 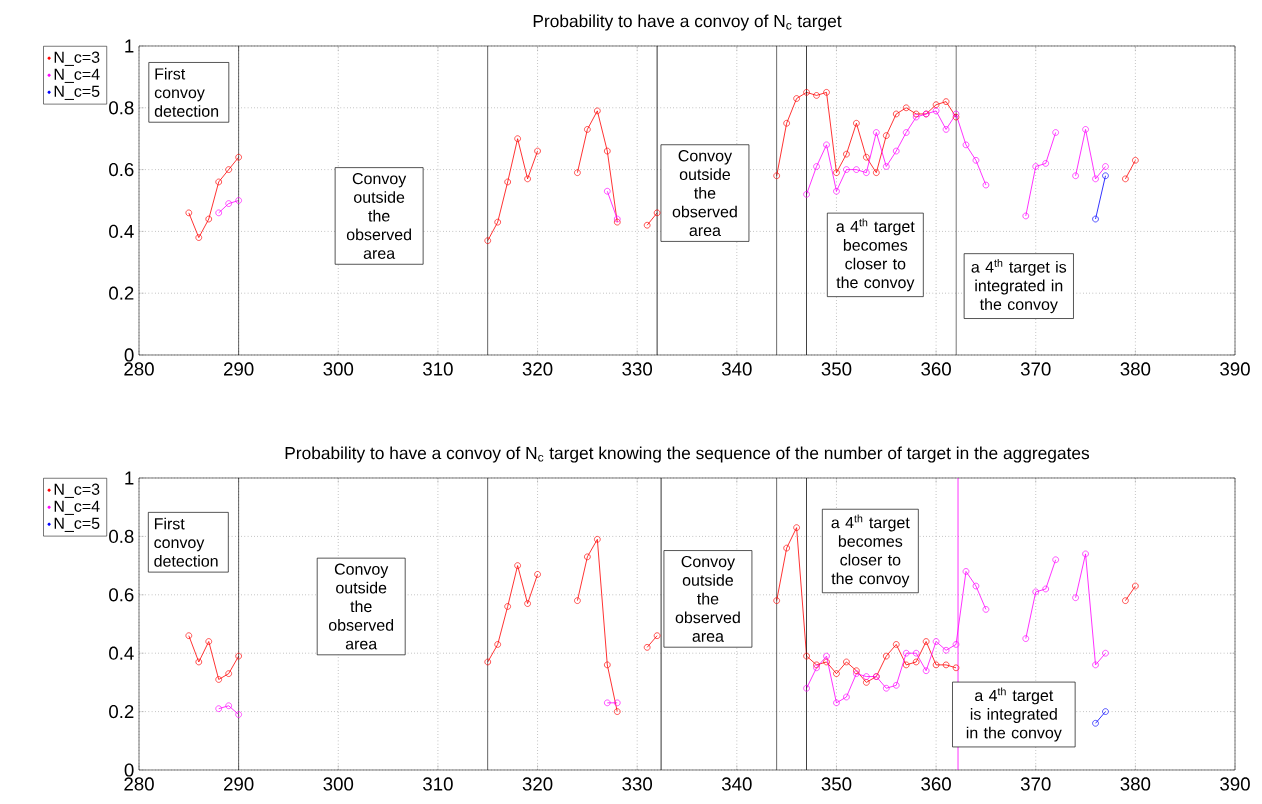 I want to click on chart-title: Probability to have a convoy of N$_{c}$ target, so click(x=687, y=22).